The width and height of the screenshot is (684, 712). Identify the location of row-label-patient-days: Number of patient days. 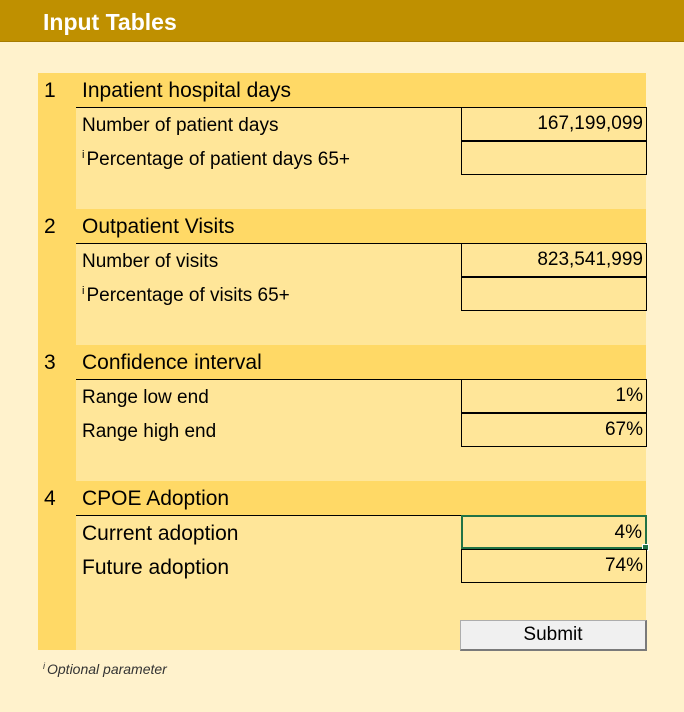
(180, 125).